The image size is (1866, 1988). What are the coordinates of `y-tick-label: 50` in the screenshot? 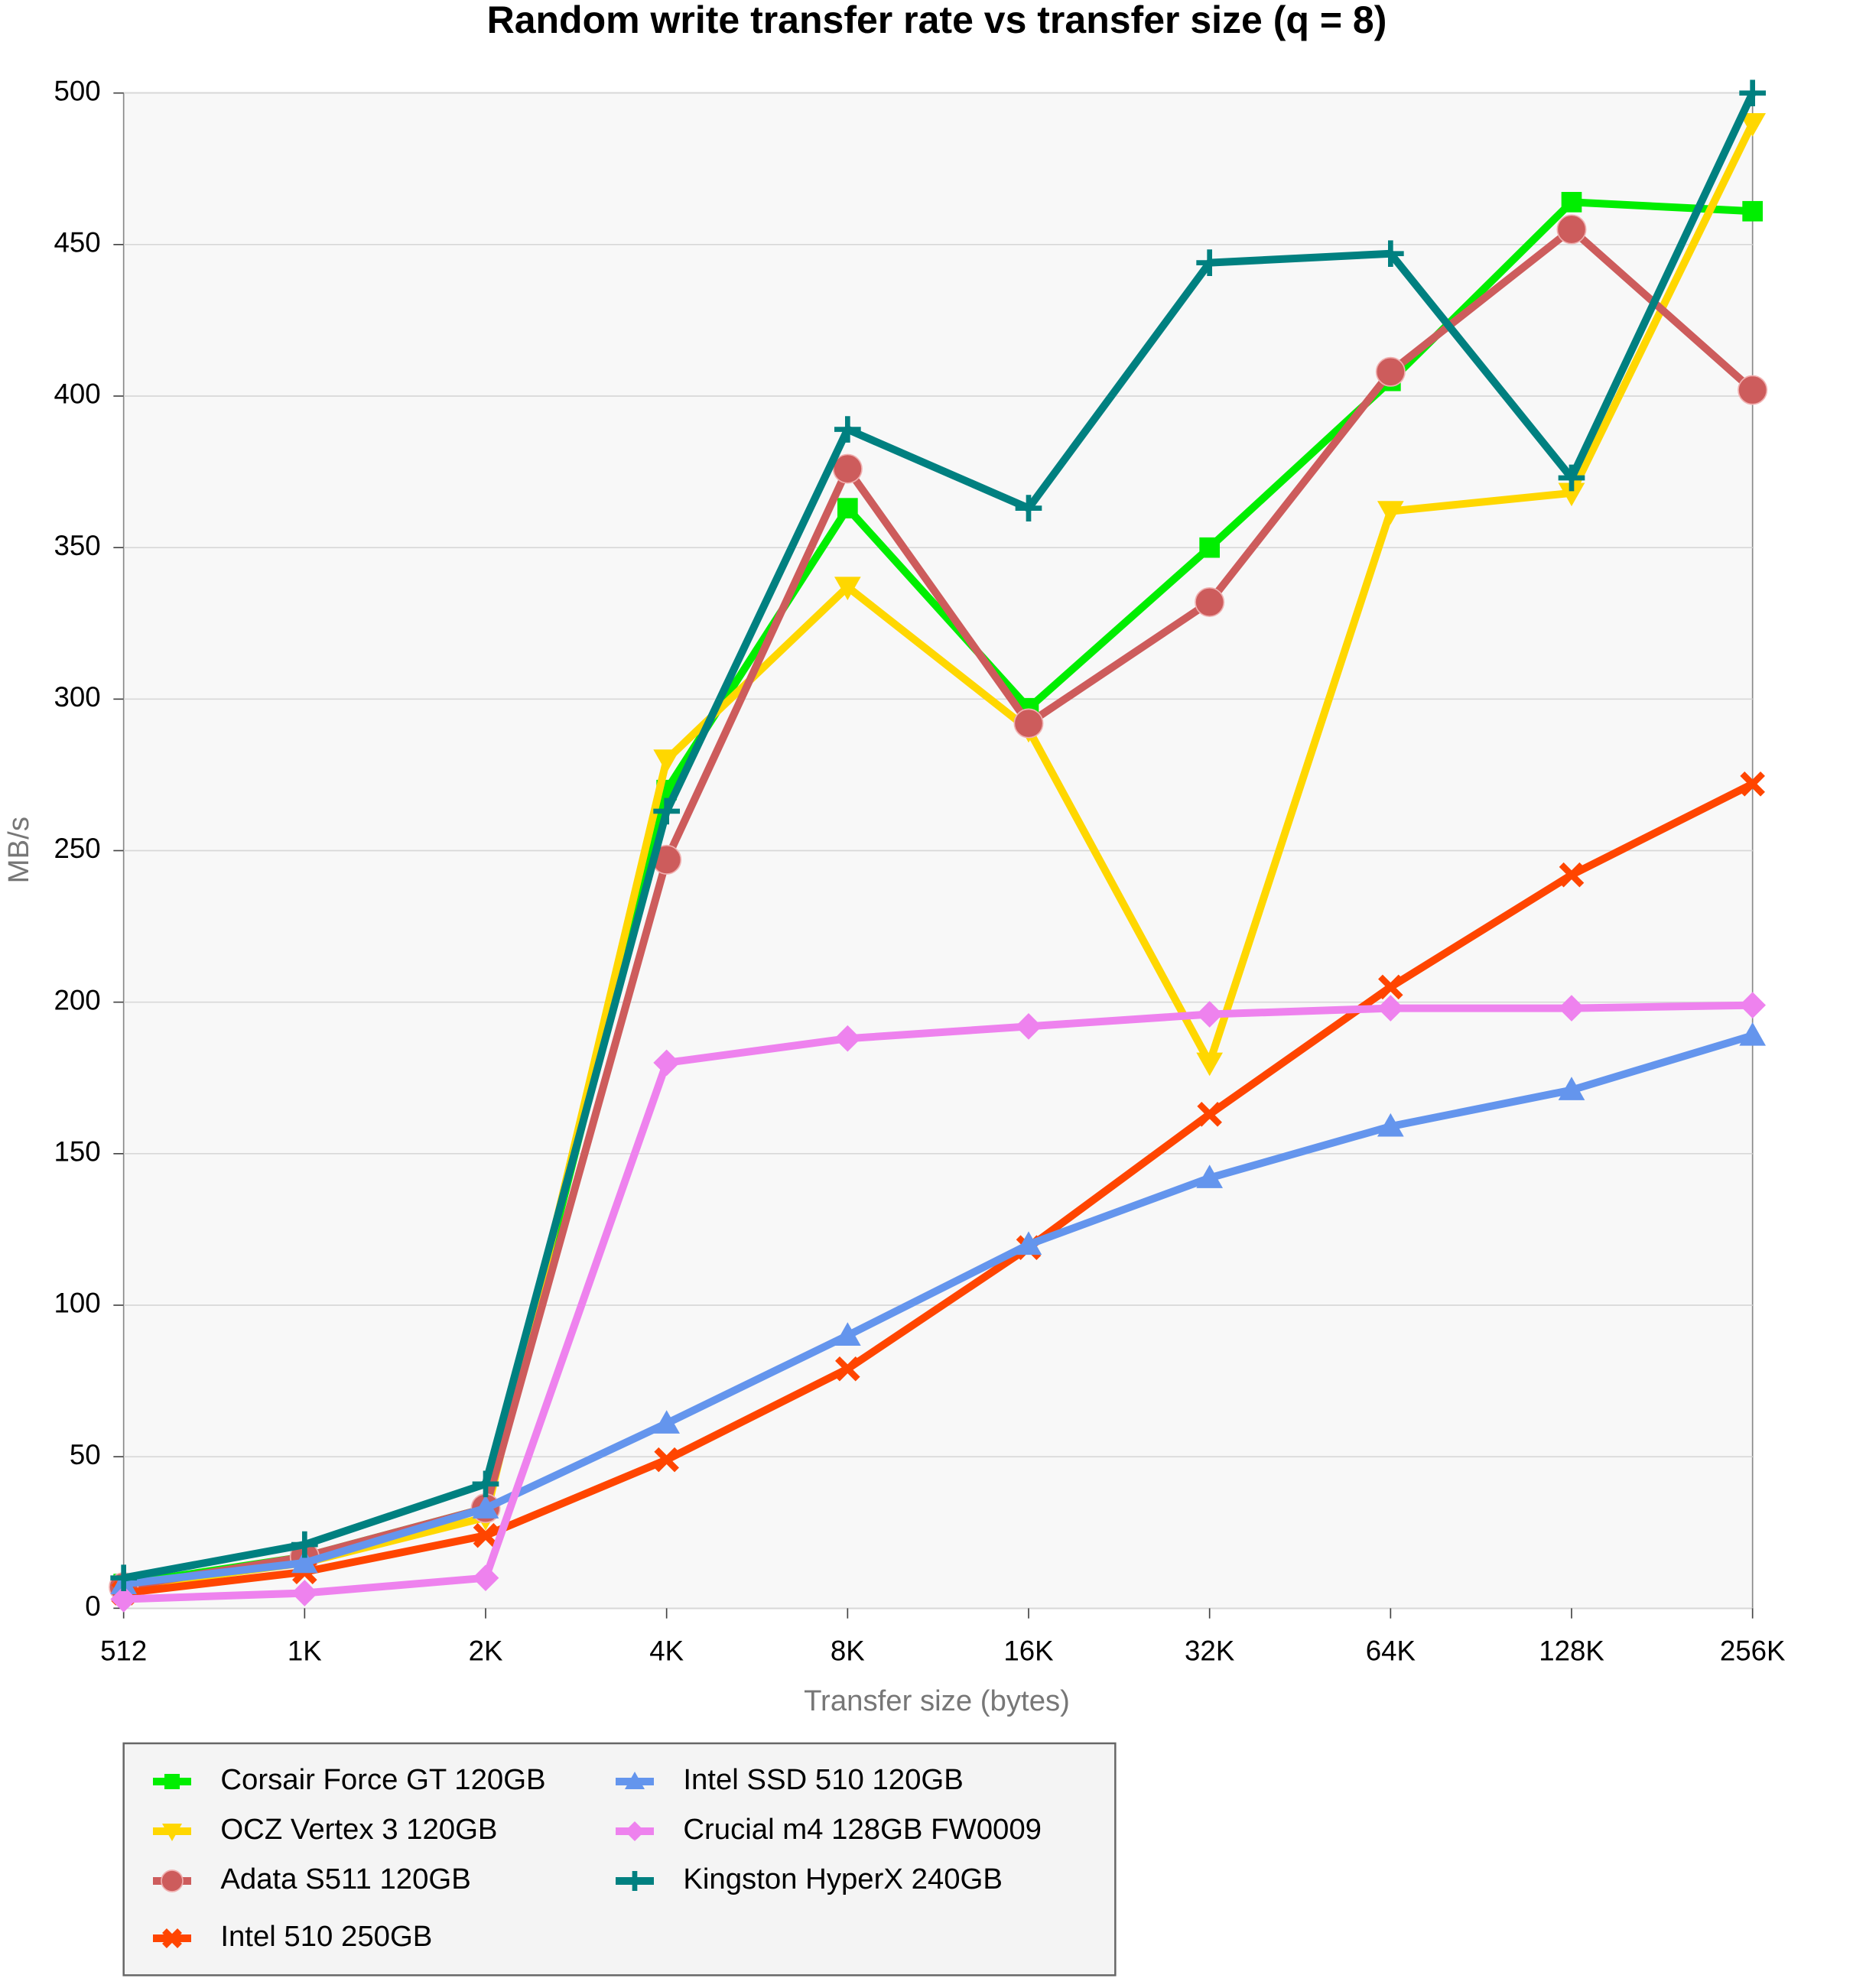 It's located at (85, 1454).